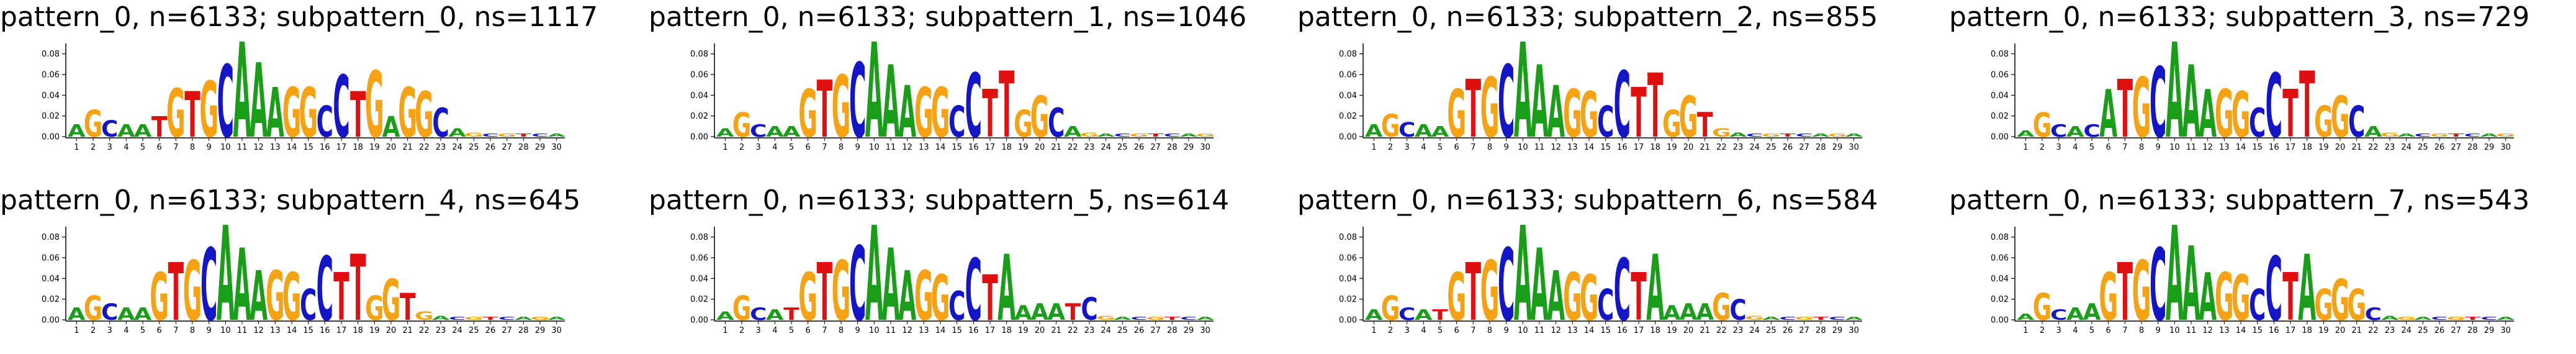 The height and width of the screenshot is (354, 2576). What do you see at coordinates (957, 331) in the screenshot?
I see `x-tick-label: 15` at bounding box center [957, 331].